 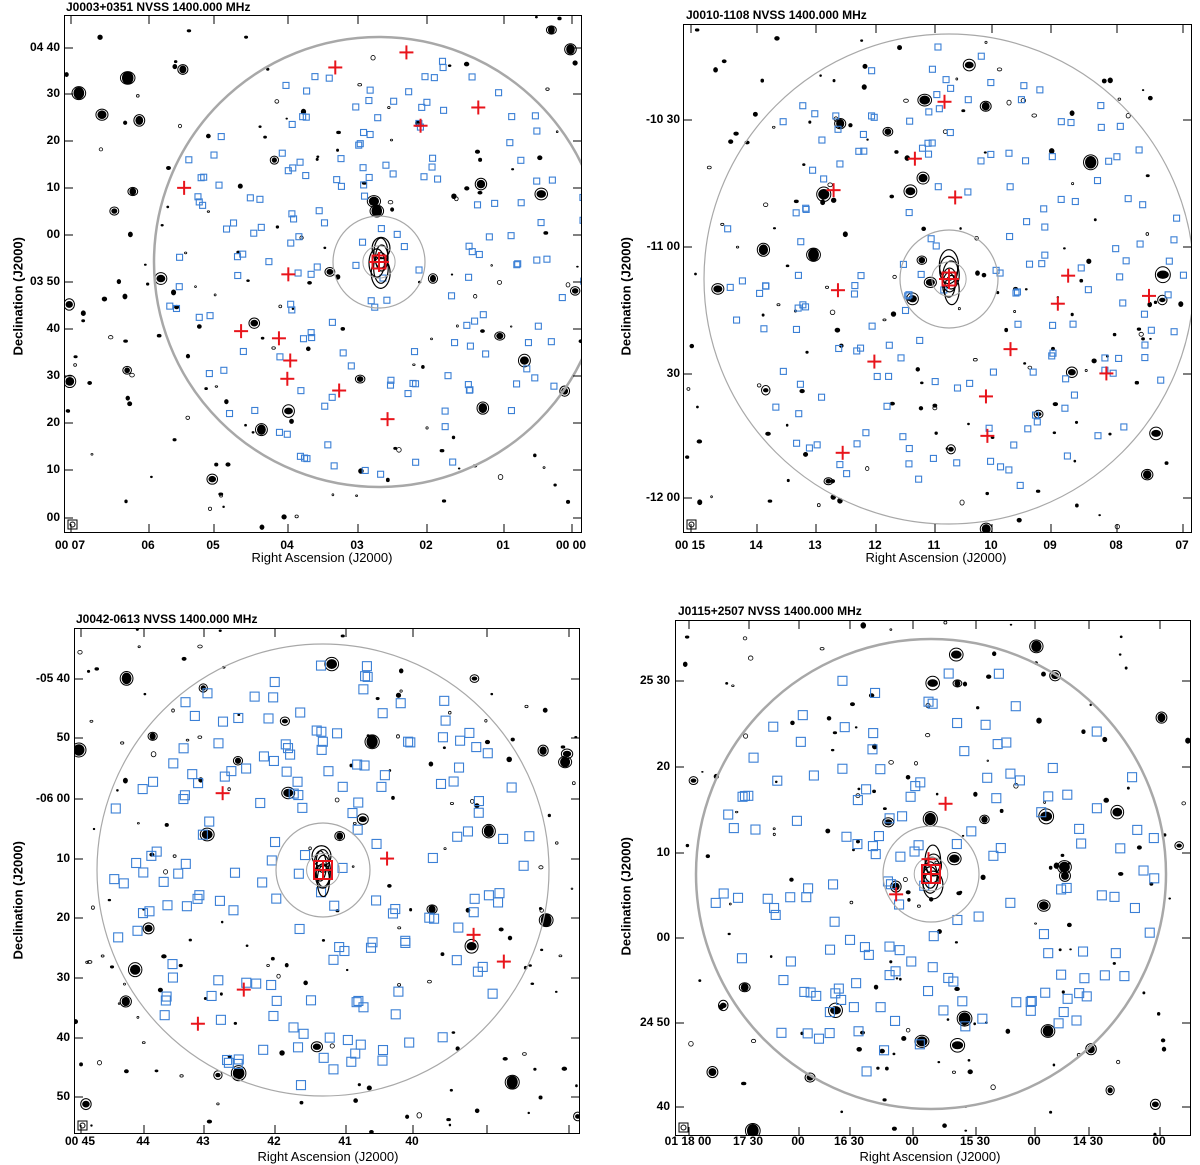 What do you see at coordinates (662, 119) in the screenshot?
I see `y-tick-label: -10 30` at bounding box center [662, 119].